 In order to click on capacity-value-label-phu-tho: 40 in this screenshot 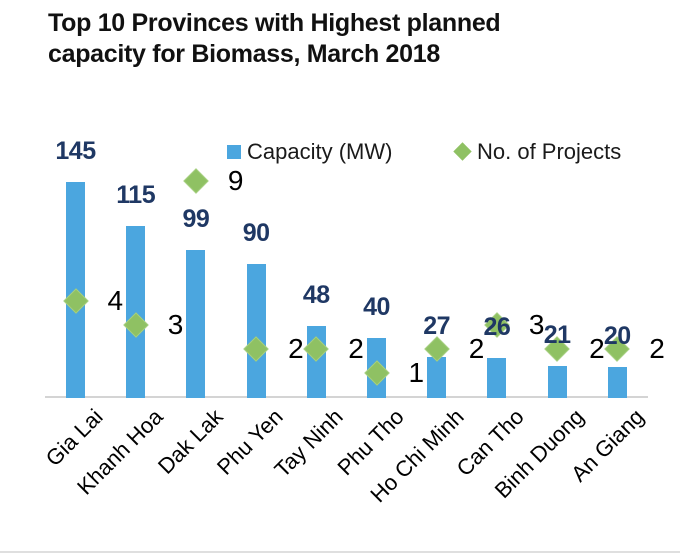, I will do `click(376, 306)`.